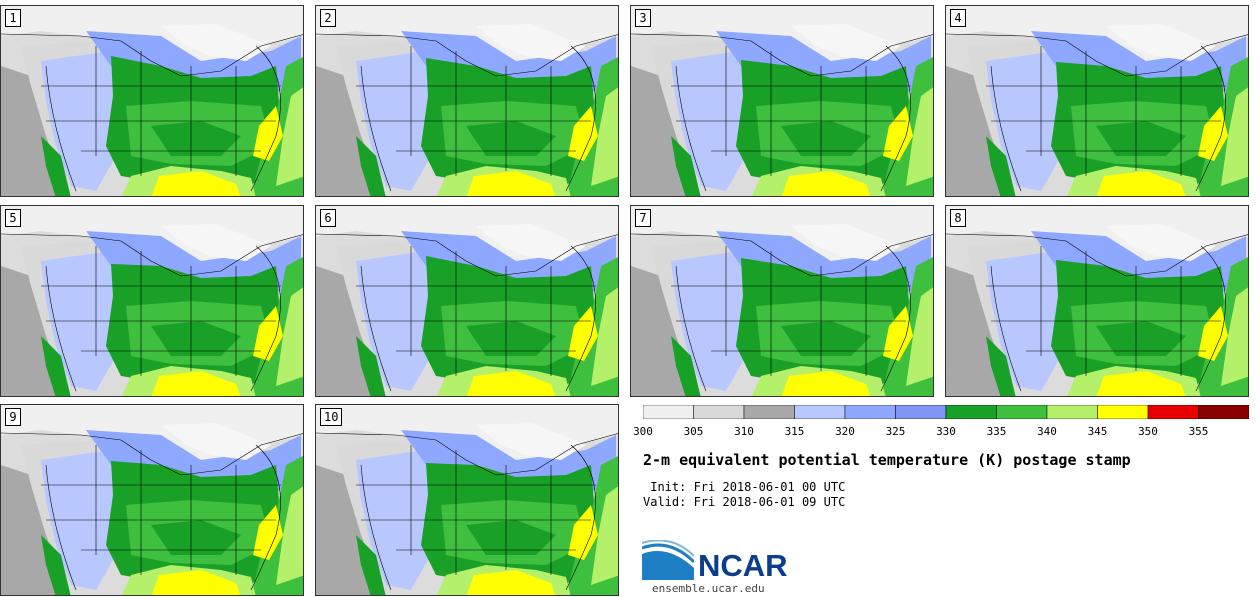 The height and width of the screenshot is (597, 1260). Describe the element at coordinates (643, 431) in the screenshot. I see `colorbar-tick-label: 300` at that location.